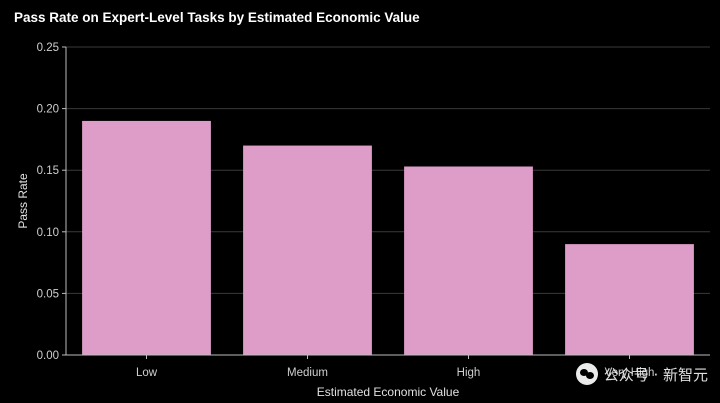 The width and height of the screenshot is (720, 403). Describe the element at coordinates (307, 250) in the screenshot. I see `bar-medium` at that location.